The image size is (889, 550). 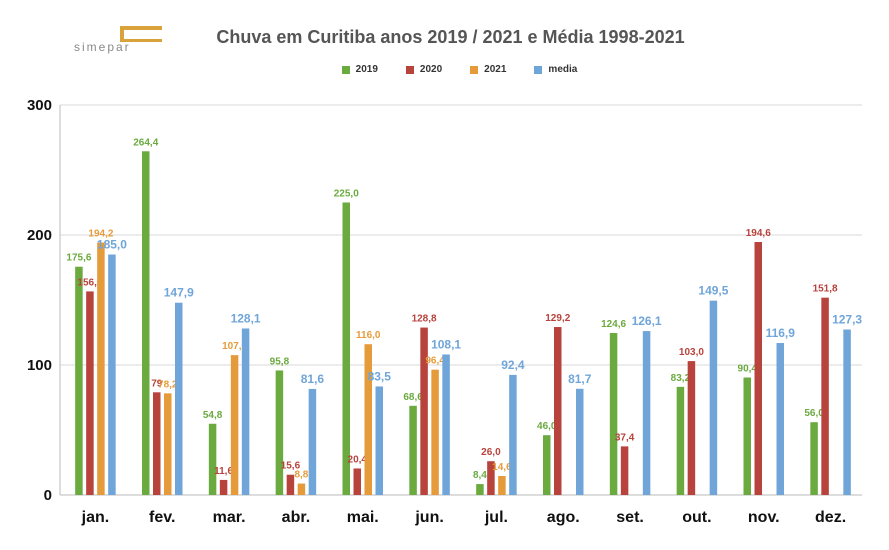 What do you see at coordinates (291, 466) in the screenshot?
I see `data-label-2020: 15,6` at bounding box center [291, 466].